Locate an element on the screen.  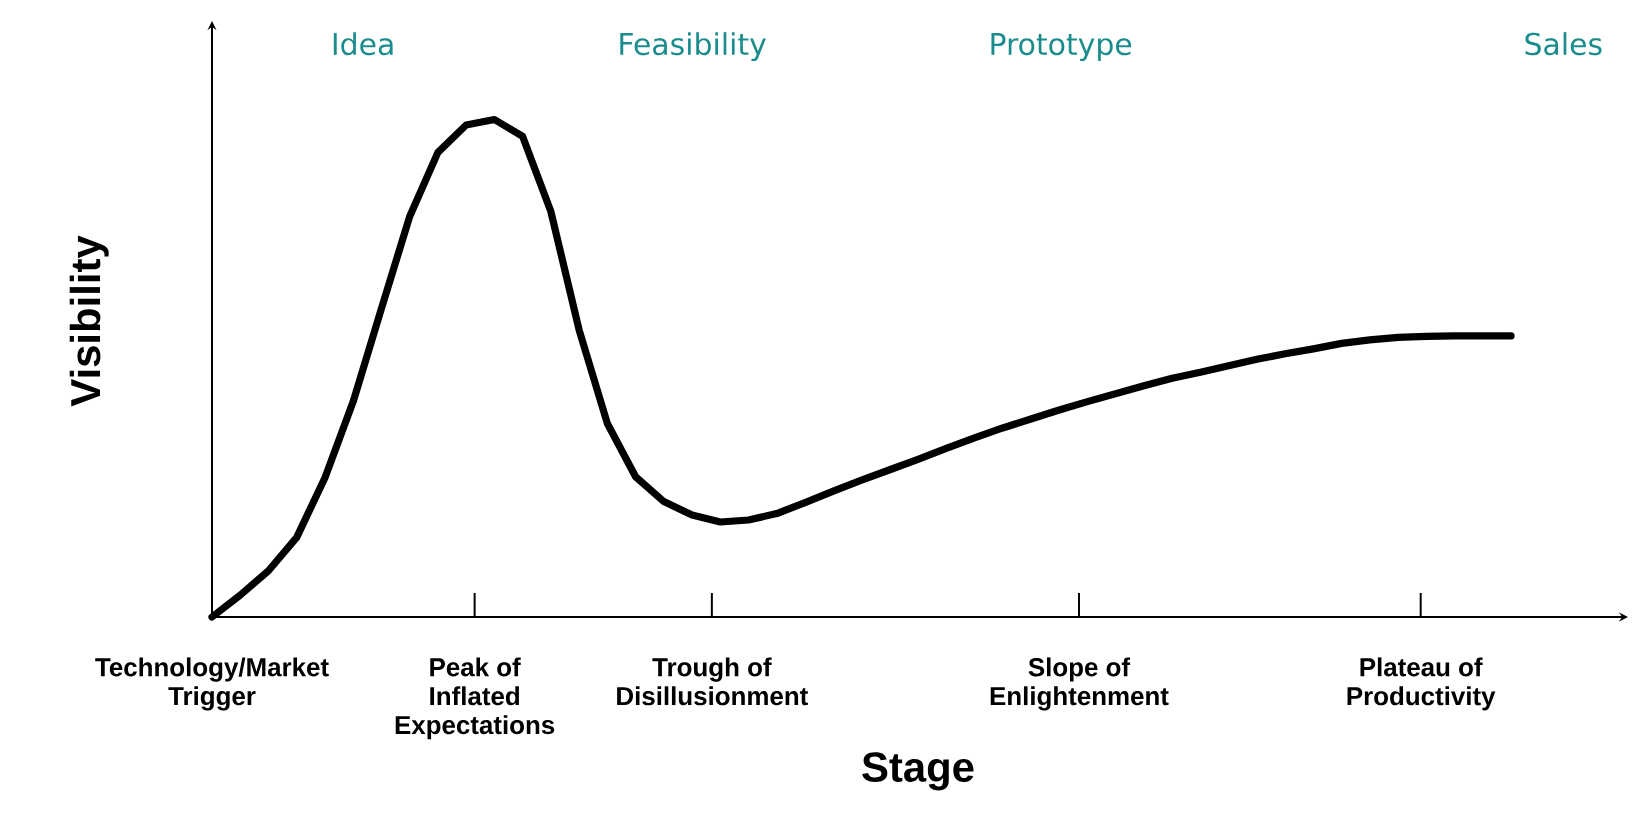
text: Prototype is located at coordinates (1061, 47).